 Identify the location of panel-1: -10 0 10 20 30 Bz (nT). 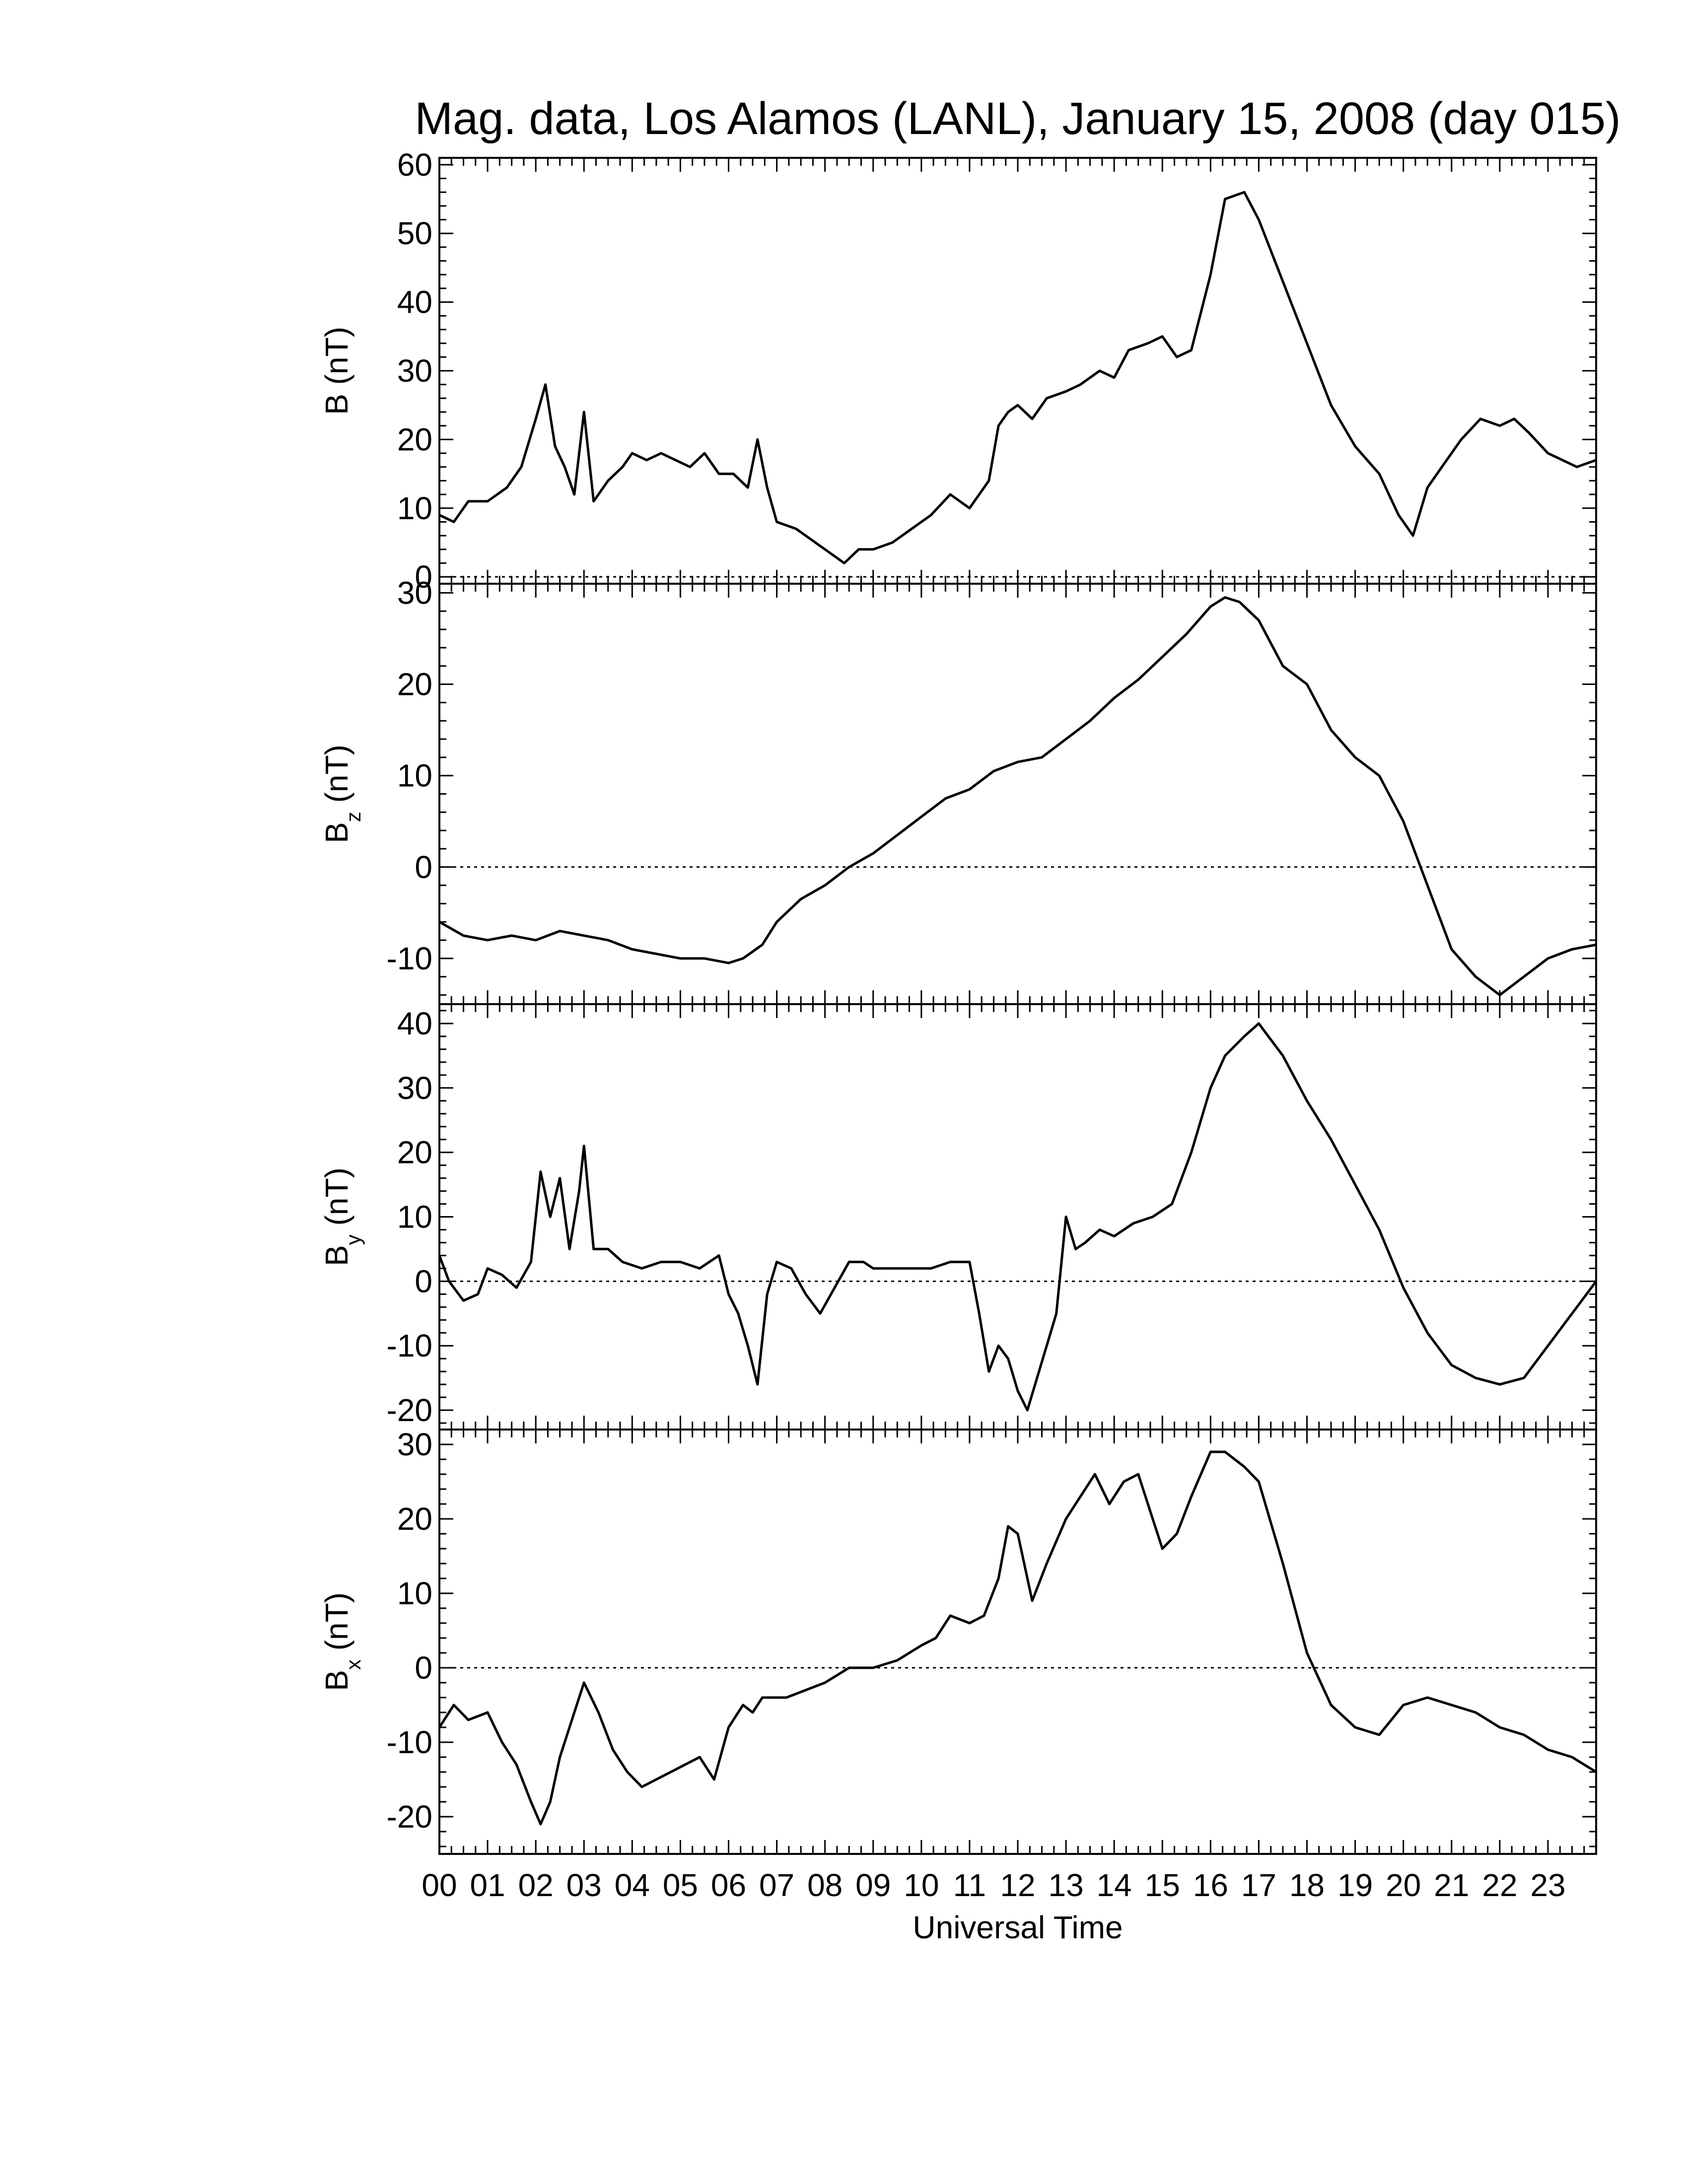
(958, 790).